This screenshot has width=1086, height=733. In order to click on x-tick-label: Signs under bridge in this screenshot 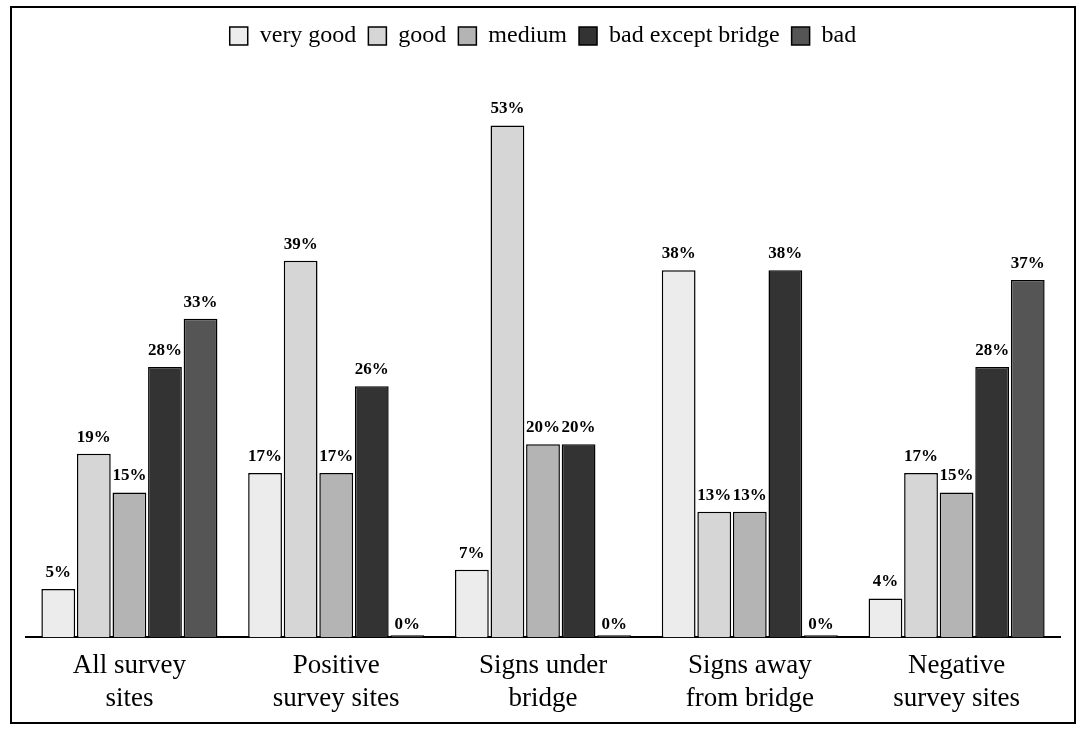, I will do `click(543, 680)`.